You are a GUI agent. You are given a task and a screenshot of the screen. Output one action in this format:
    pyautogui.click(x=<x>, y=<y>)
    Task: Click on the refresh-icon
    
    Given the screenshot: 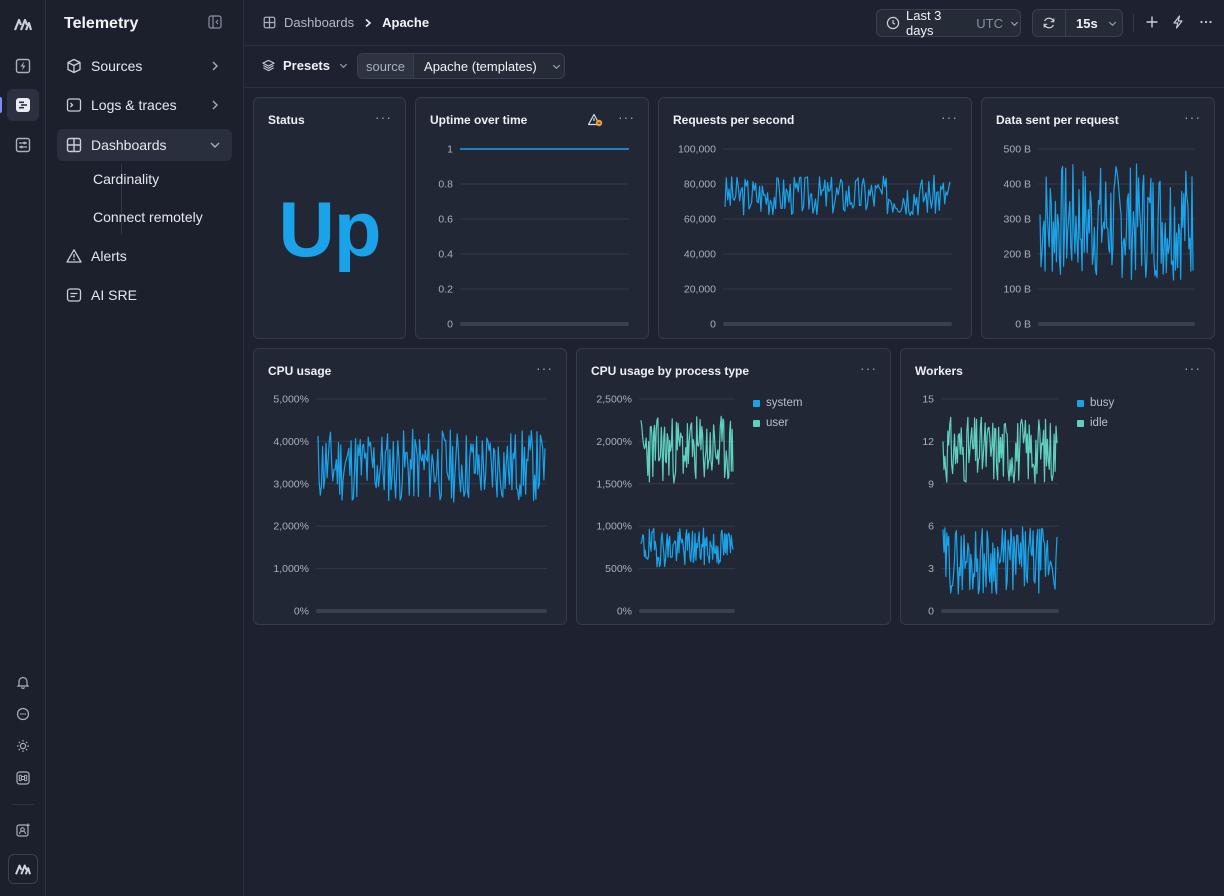 What is the action you would take?
    pyautogui.click(x=1049, y=23)
    